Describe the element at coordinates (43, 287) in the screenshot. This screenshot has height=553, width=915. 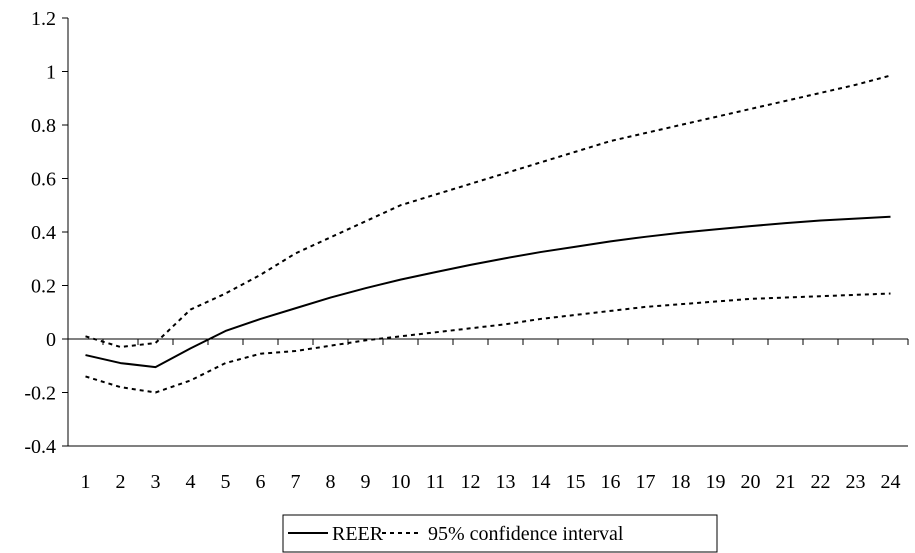
I see `y-tick-label: 0.2` at that location.